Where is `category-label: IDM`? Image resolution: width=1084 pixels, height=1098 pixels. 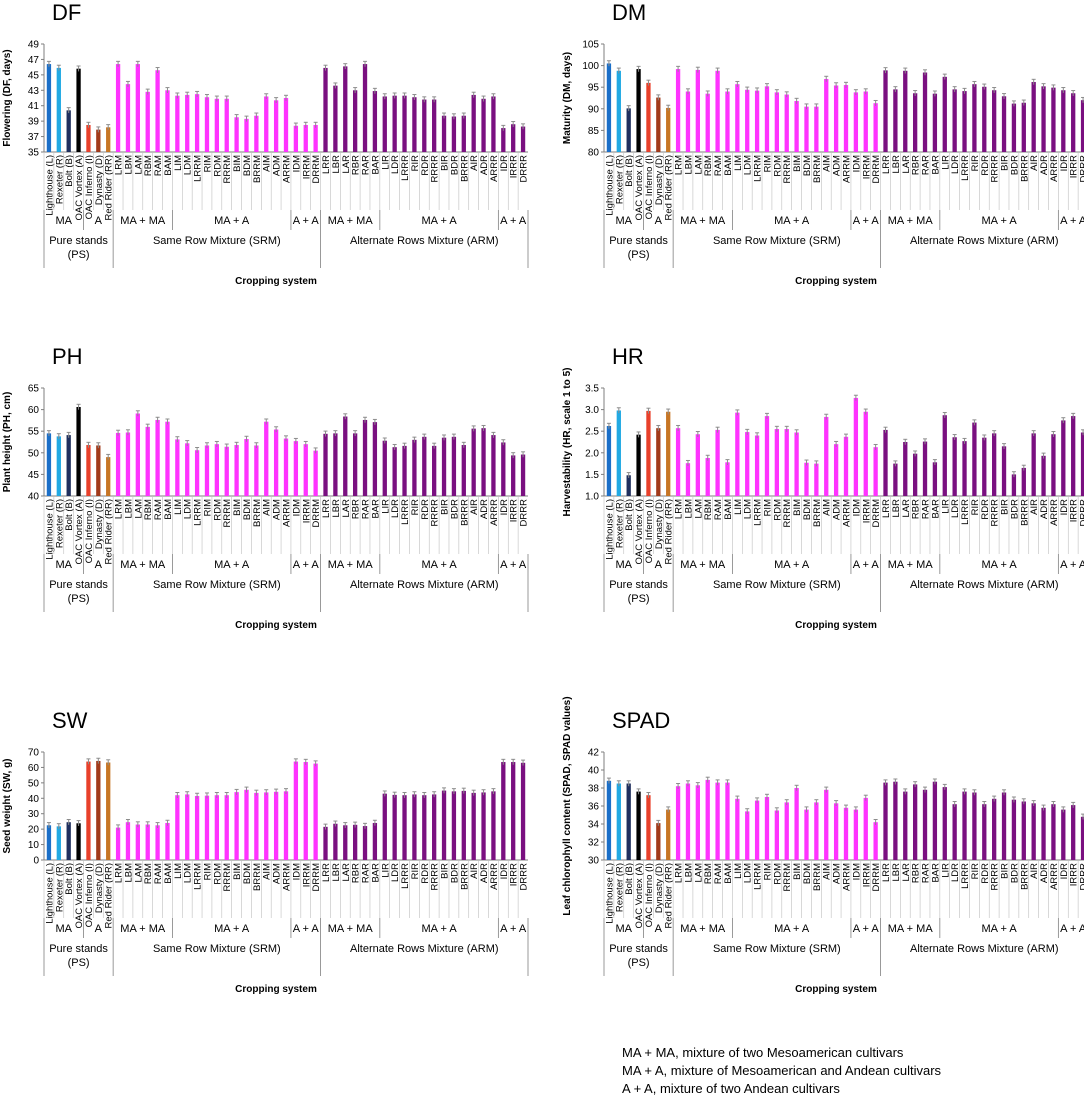
category-label: IDM is located at coordinates (856, 872).